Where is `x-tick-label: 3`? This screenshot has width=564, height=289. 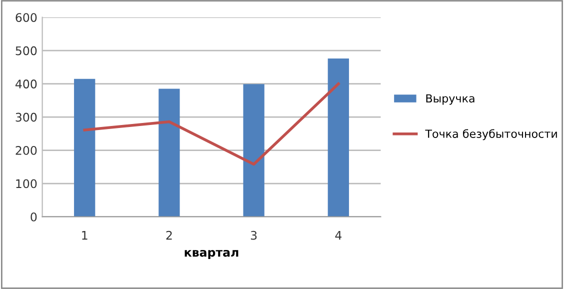 x-tick-label: 3 is located at coordinates (253, 235).